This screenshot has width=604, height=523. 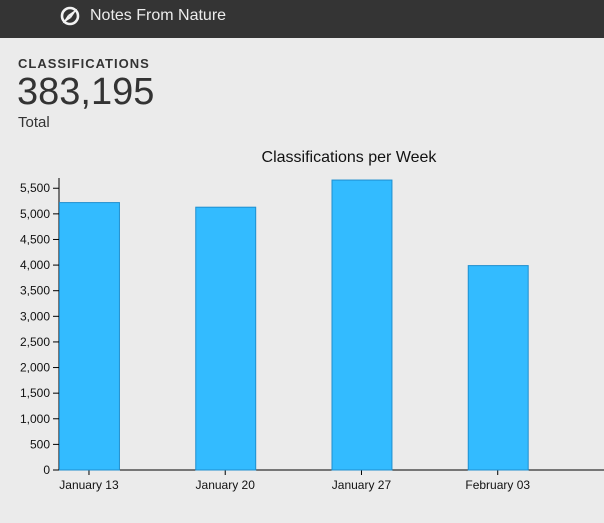 I want to click on y-tick-label: 5,500, so click(x=35, y=188).